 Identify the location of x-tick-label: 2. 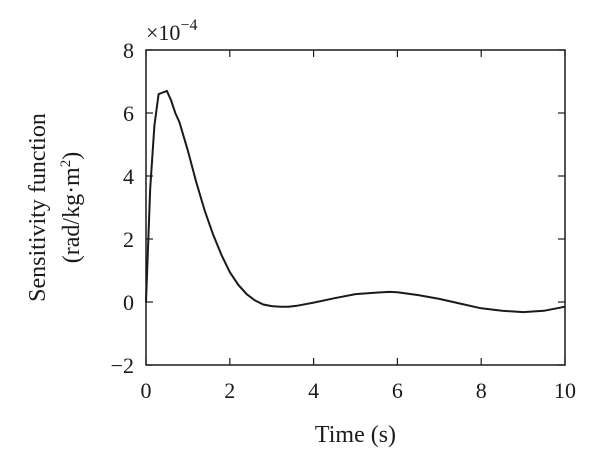
(229, 390).